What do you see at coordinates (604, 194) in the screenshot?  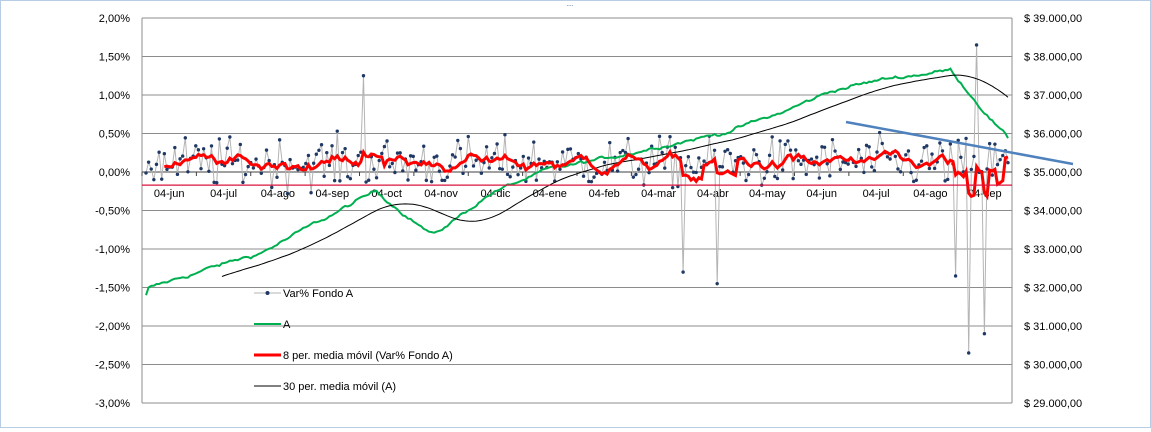 I see `x-tick-label: 04-feb` at bounding box center [604, 194].